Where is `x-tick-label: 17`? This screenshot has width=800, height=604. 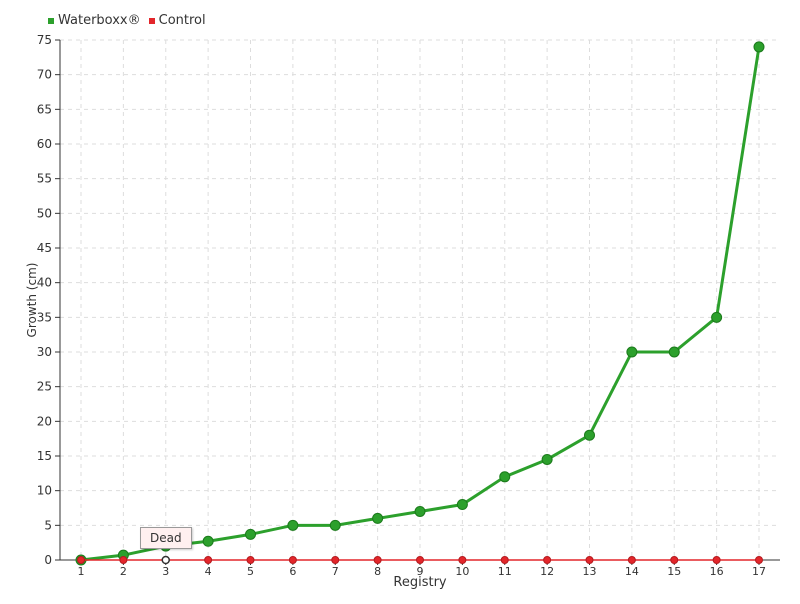
x-tick-label: 17 is located at coordinates (759, 571).